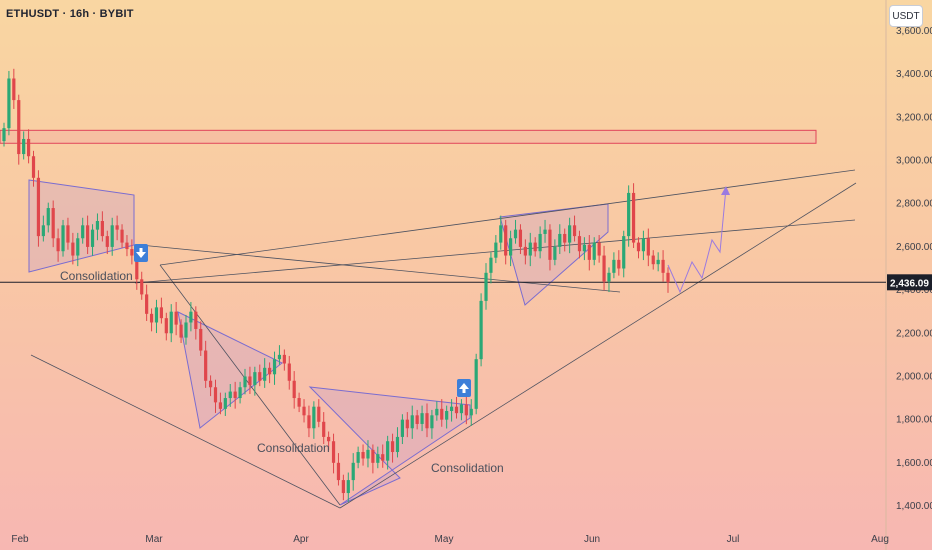 Image resolution: width=932 pixels, height=550 pixels. I want to click on y-tick-label: 2,600.00, so click(914, 247).